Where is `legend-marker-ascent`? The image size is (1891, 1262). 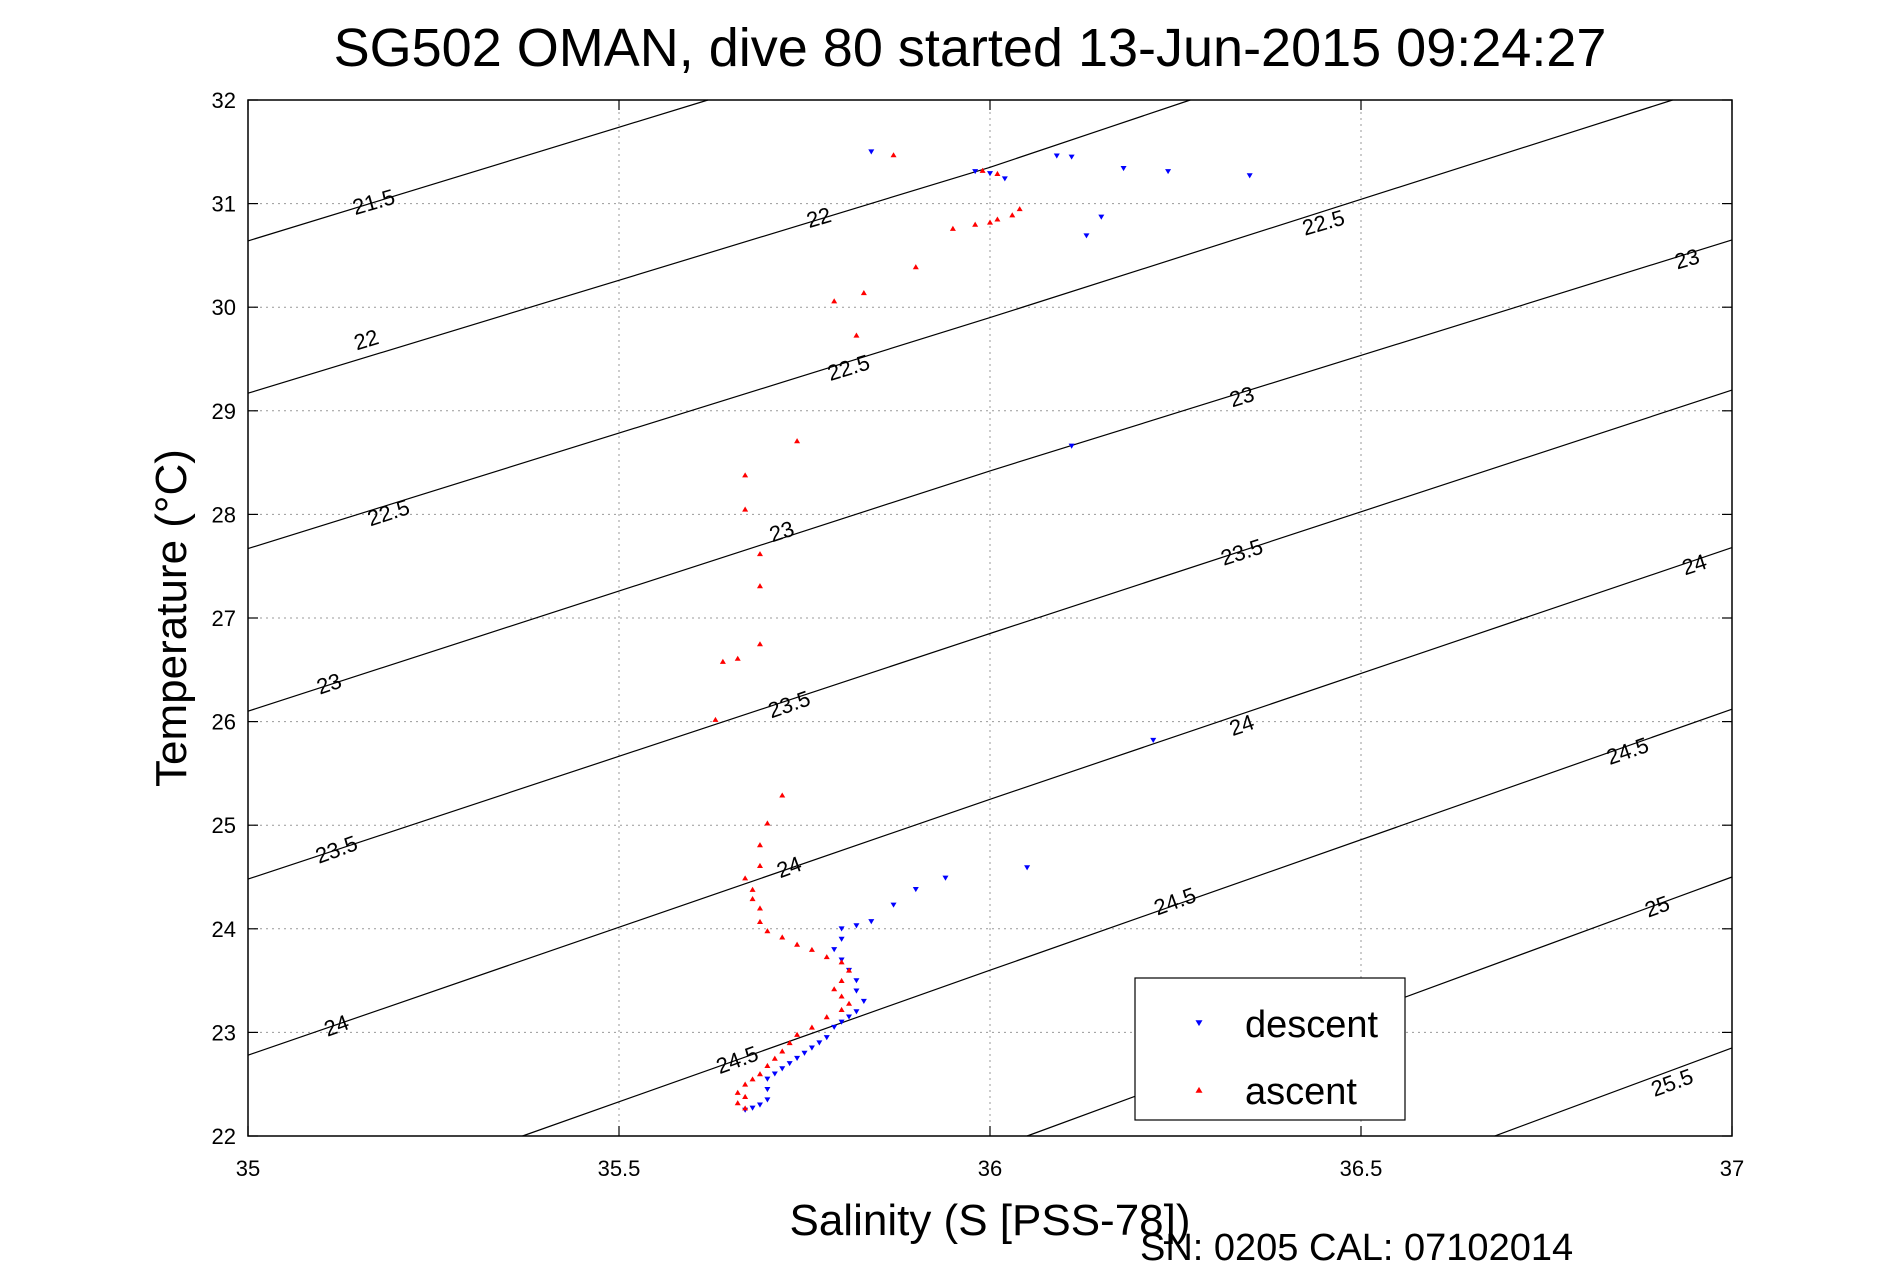
legend-marker-ascent is located at coordinates (1199, 1089).